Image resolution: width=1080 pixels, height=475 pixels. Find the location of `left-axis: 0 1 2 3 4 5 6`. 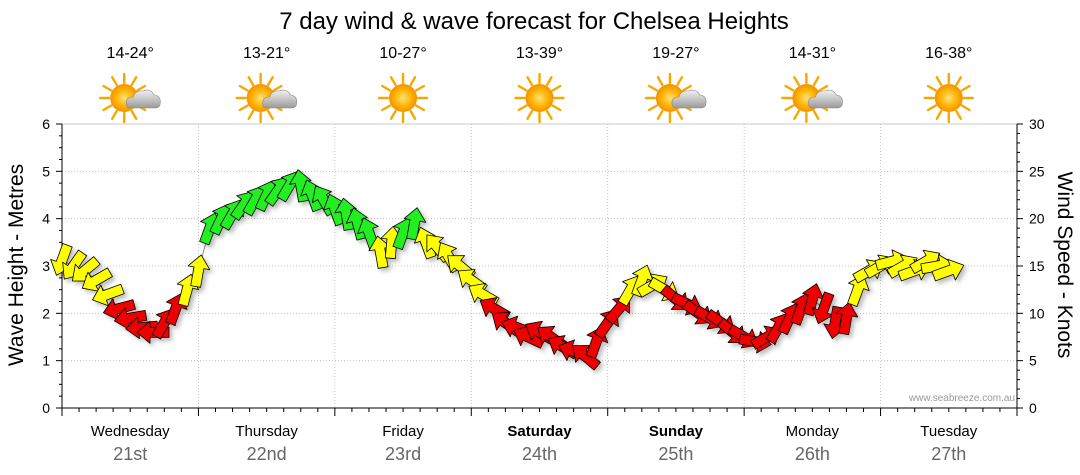

left-axis: 0 1 2 3 4 5 6 is located at coordinates (52, 266).